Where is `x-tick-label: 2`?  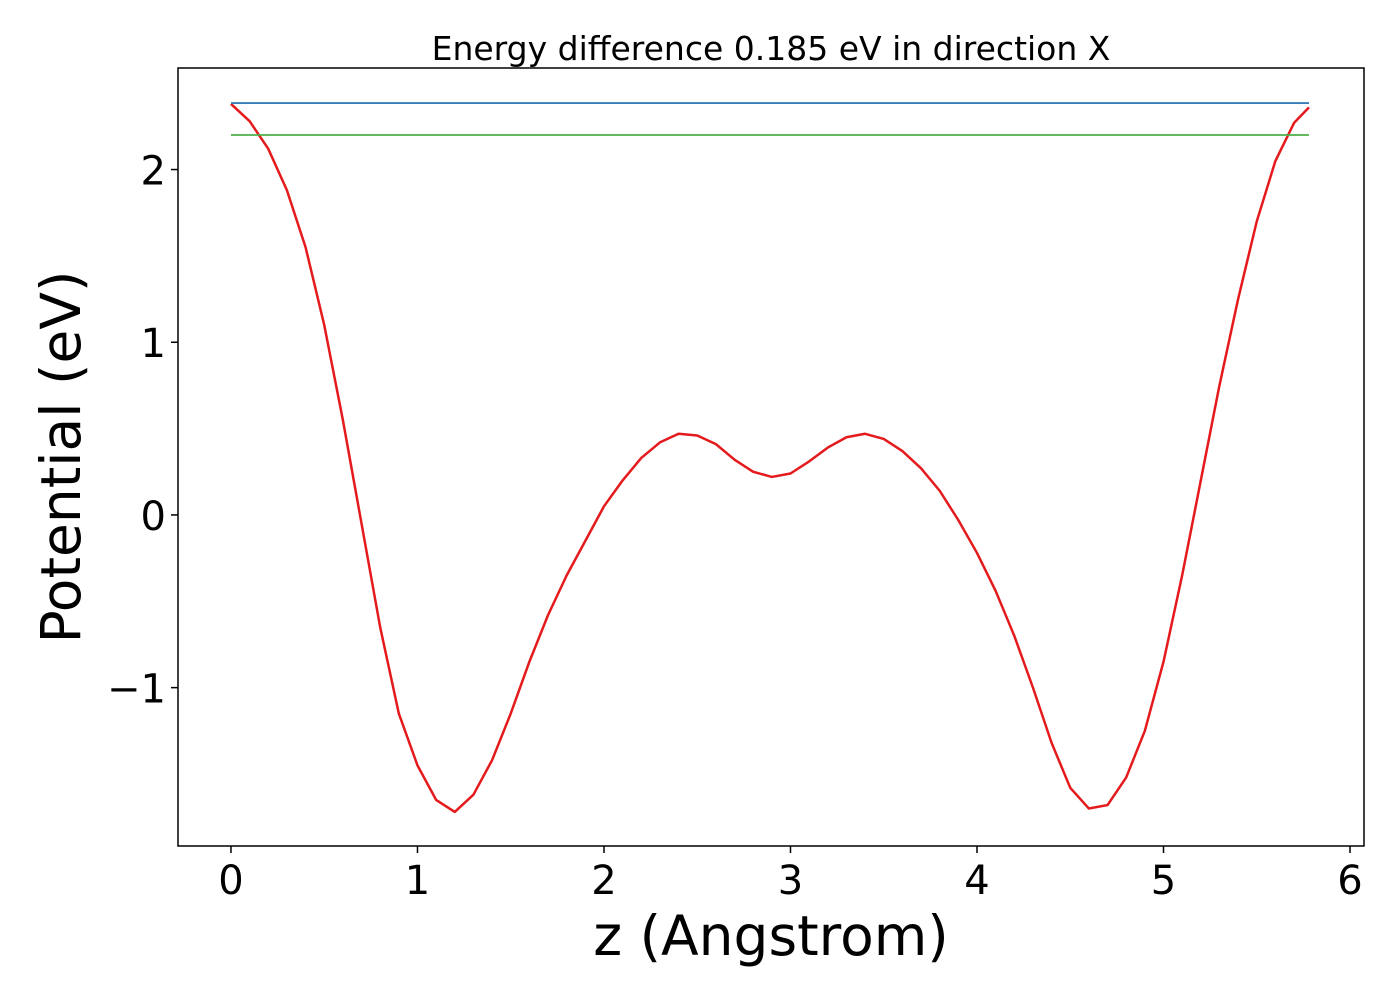
x-tick-label: 2 is located at coordinates (603, 881).